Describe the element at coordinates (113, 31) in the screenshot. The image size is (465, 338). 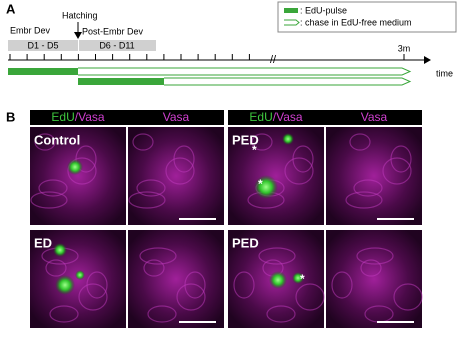
I see `post-embr-dev: Post-Embr Dev` at that location.